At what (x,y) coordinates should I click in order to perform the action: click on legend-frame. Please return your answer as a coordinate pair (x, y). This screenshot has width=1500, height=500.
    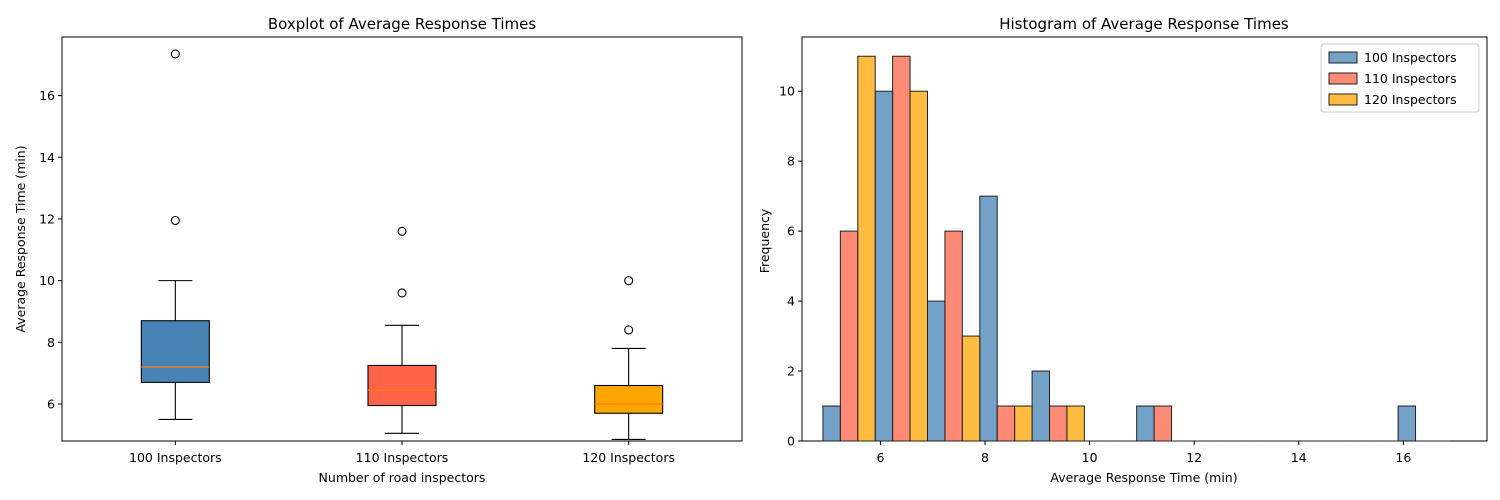
    Looking at the image, I should click on (1400, 78).